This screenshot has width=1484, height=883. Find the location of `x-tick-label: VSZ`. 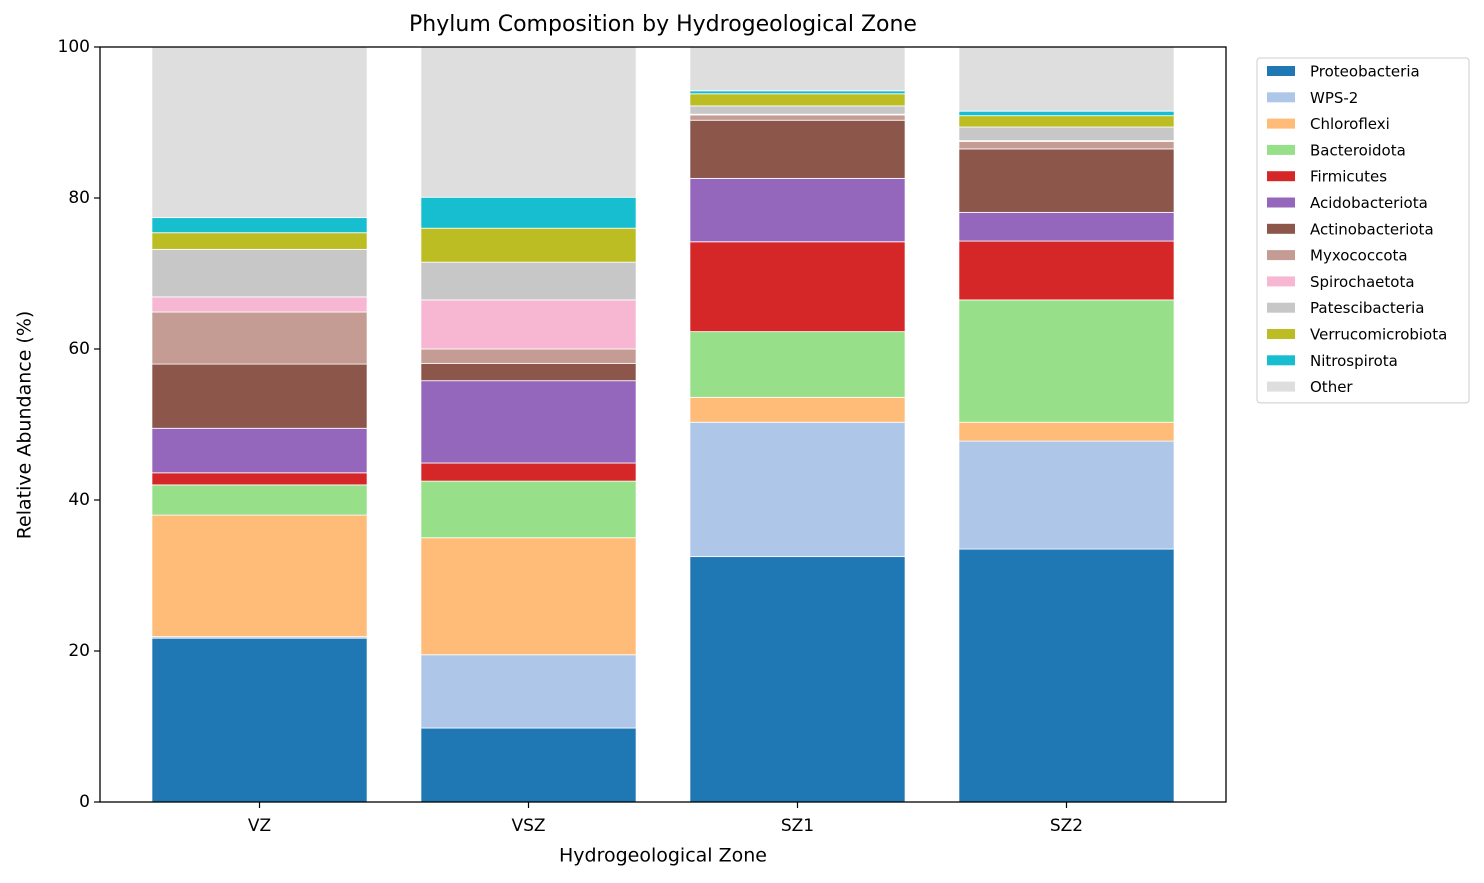

x-tick-label: VSZ is located at coordinates (528, 826).